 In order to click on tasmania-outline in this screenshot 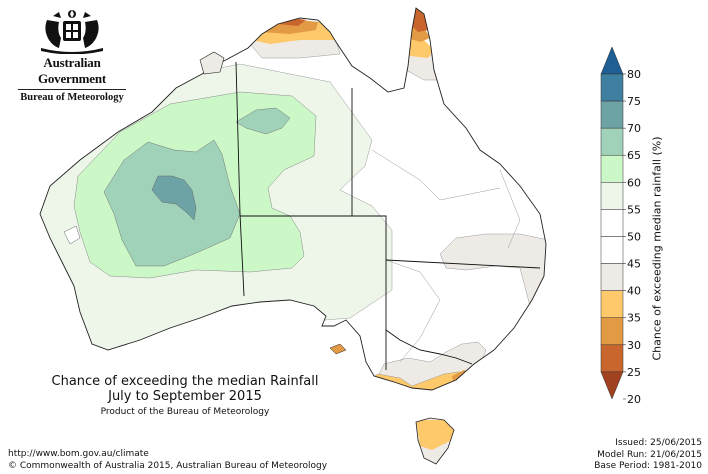, I will do `click(435, 441)`.